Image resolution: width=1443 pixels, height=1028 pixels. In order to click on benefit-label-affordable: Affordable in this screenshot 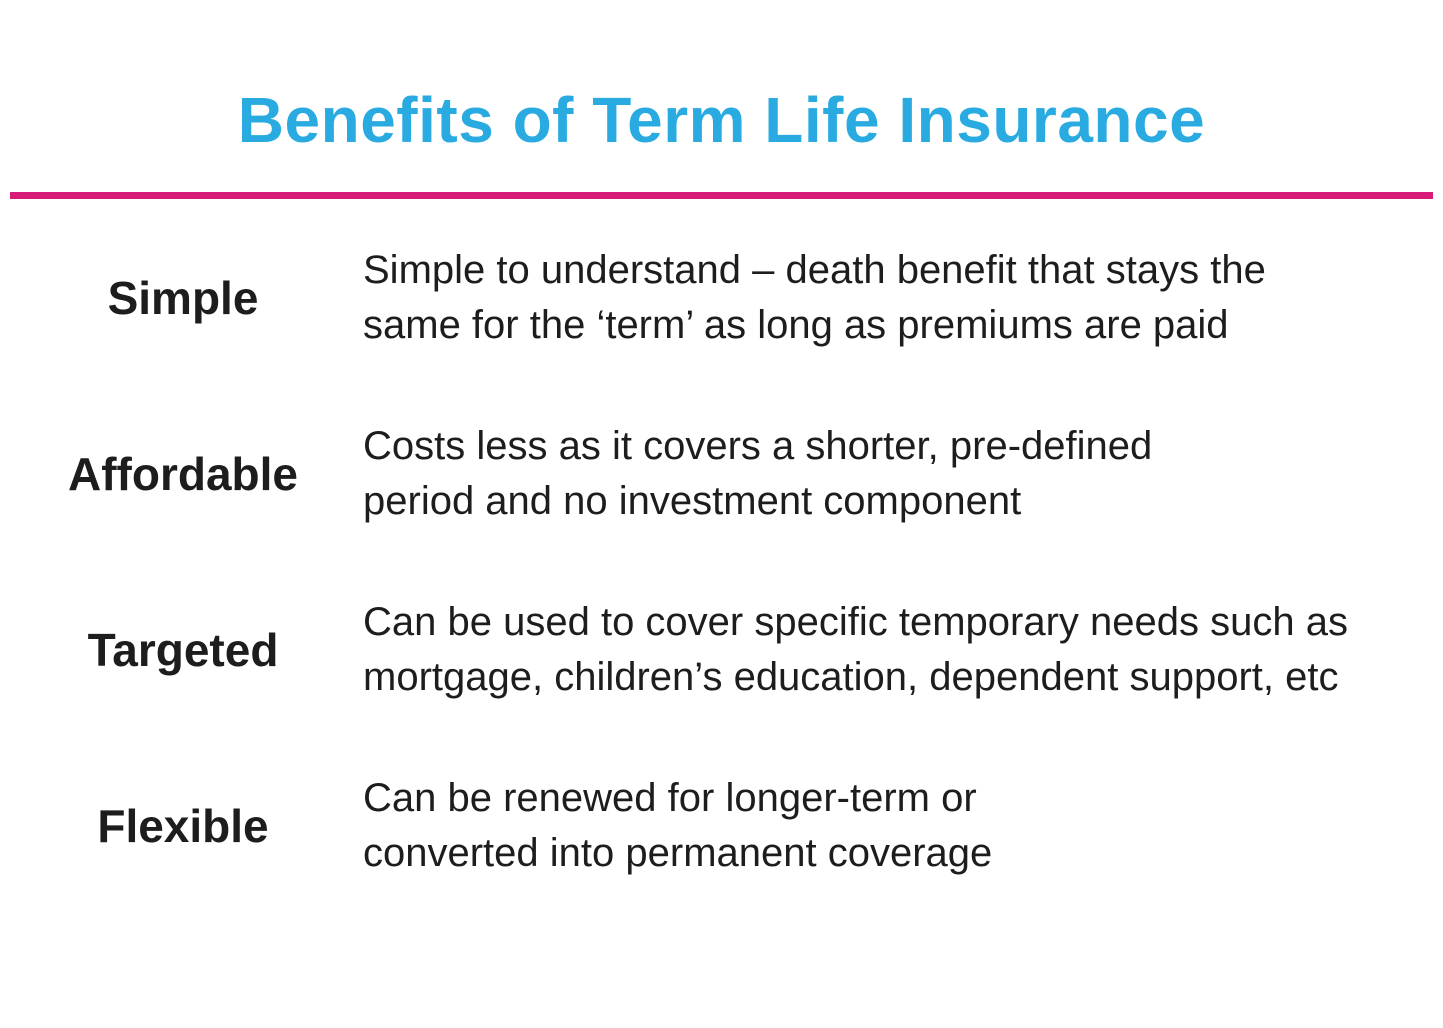, I will do `click(183, 474)`.